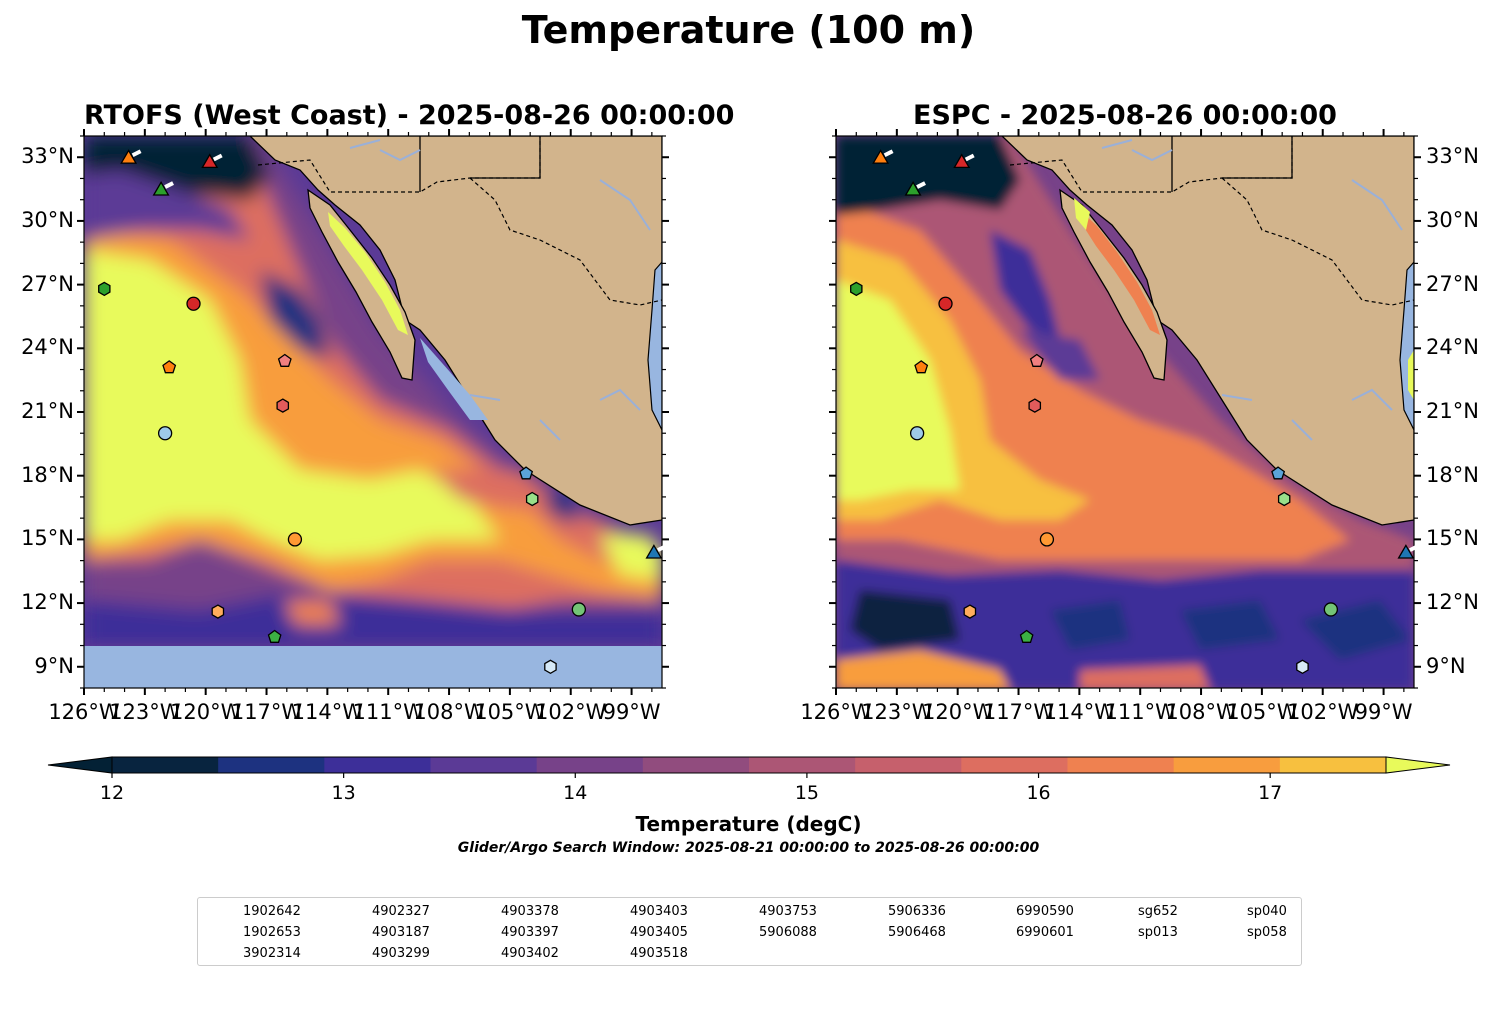 Image resolution: width=1497 pixels, height=1014 pixels. I want to click on colorbar-under-extension, so click(80, 765).